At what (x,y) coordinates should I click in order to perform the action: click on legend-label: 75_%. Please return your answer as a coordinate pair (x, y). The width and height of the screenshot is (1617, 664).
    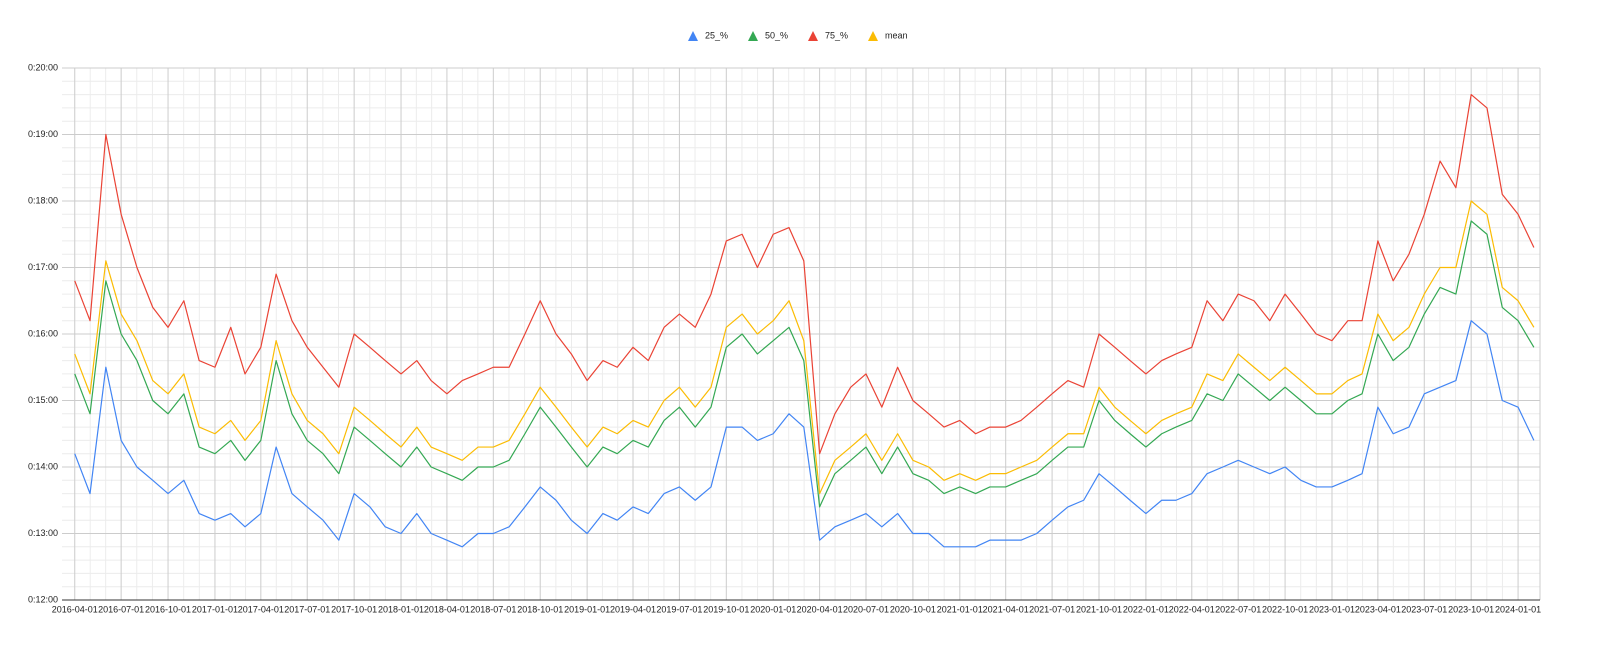
    Looking at the image, I should click on (836, 35).